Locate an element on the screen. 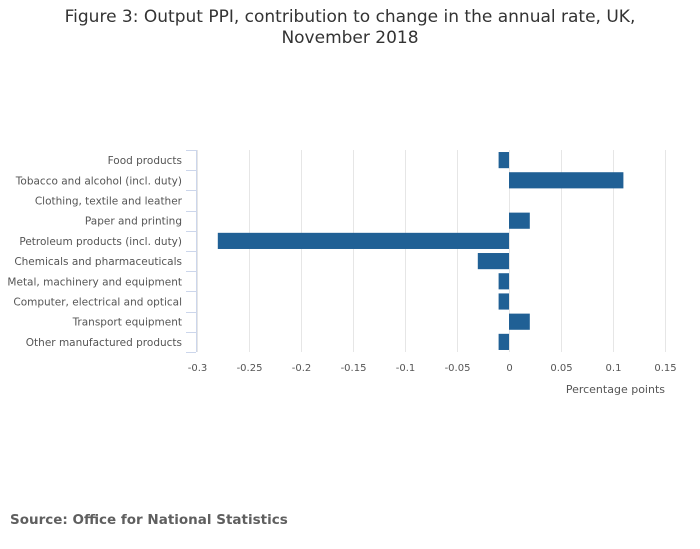 The width and height of the screenshot is (700, 549). x-tick-label: -0.05 is located at coordinates (458, 368).